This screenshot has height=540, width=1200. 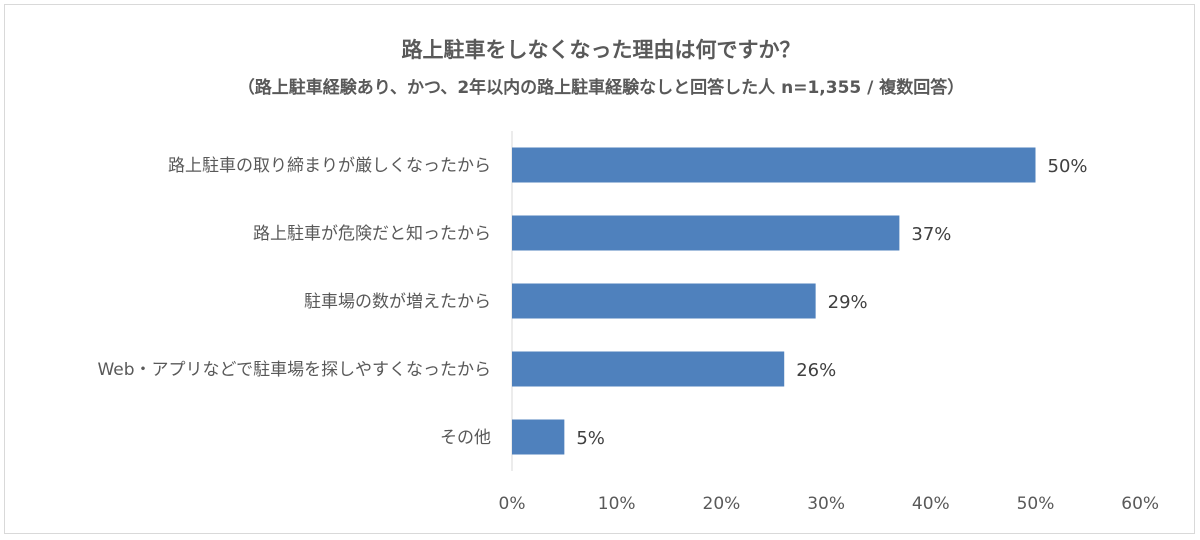 I want to click on x-tick-label: 0%, so click(x=512, y=504).